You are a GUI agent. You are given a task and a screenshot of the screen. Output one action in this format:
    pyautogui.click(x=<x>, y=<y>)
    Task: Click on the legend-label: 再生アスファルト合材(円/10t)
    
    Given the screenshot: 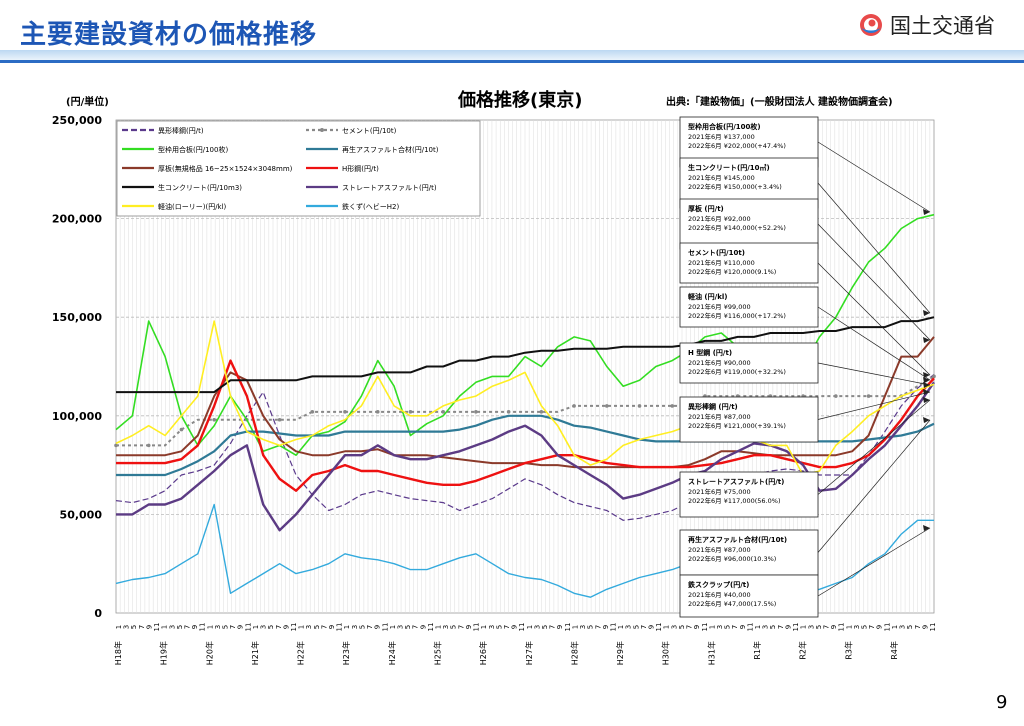 What is the action you would take?
    pyautogui.click(x=390, y=149)
    